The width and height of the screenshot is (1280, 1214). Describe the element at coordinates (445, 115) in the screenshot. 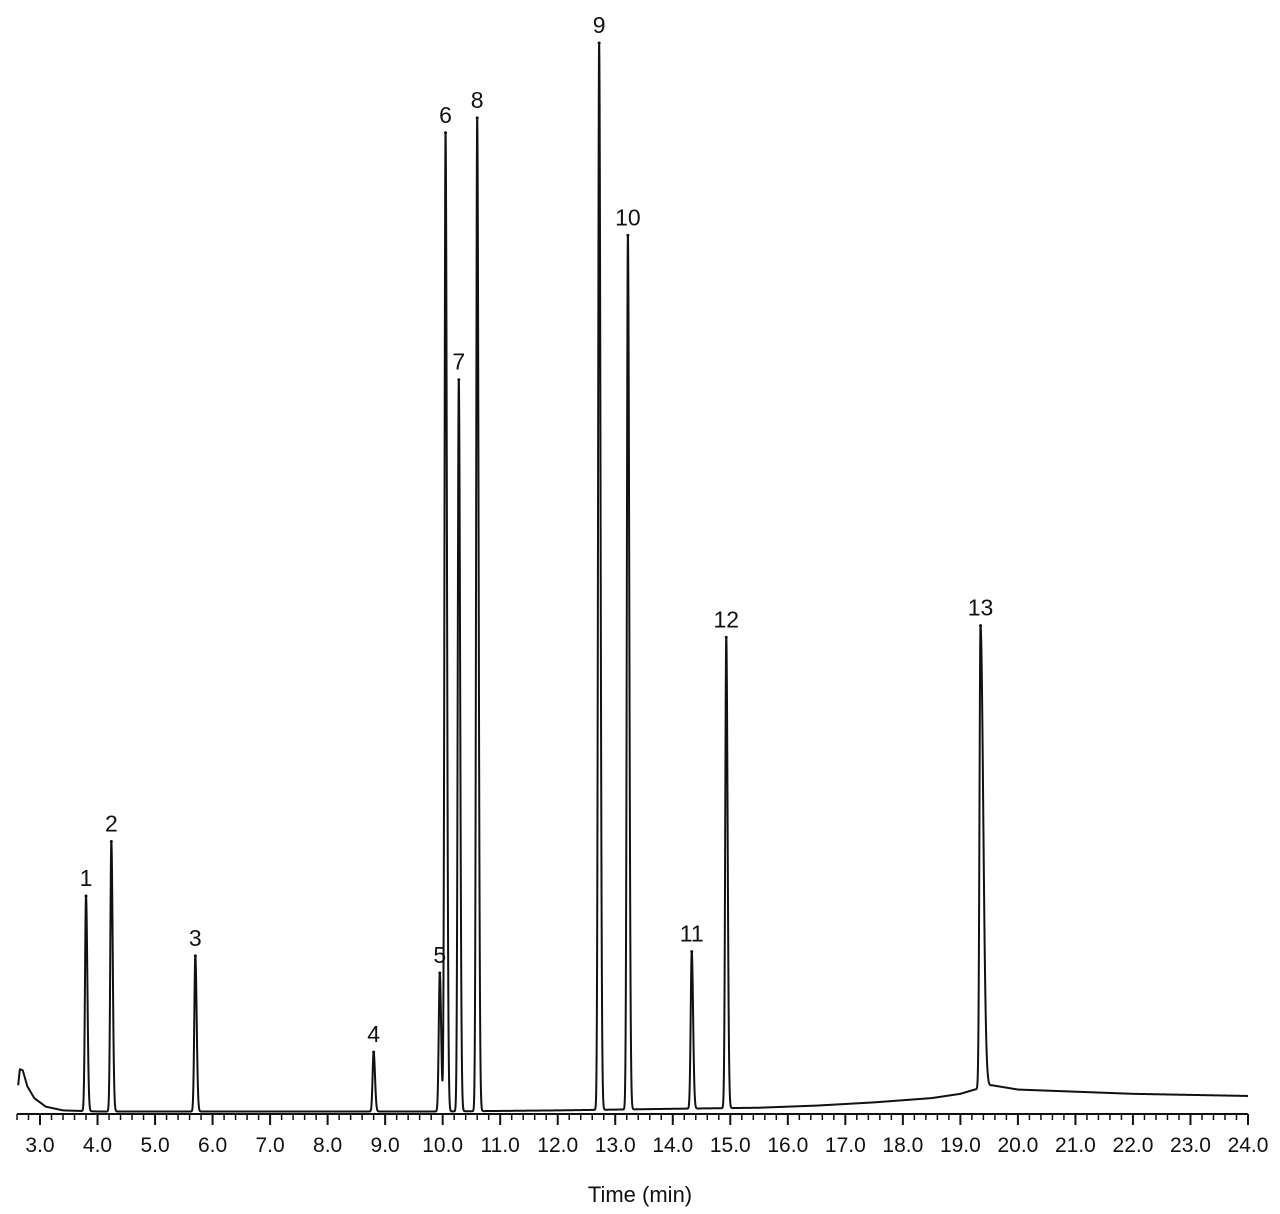

I see `peak-label-6: 6` at that location.